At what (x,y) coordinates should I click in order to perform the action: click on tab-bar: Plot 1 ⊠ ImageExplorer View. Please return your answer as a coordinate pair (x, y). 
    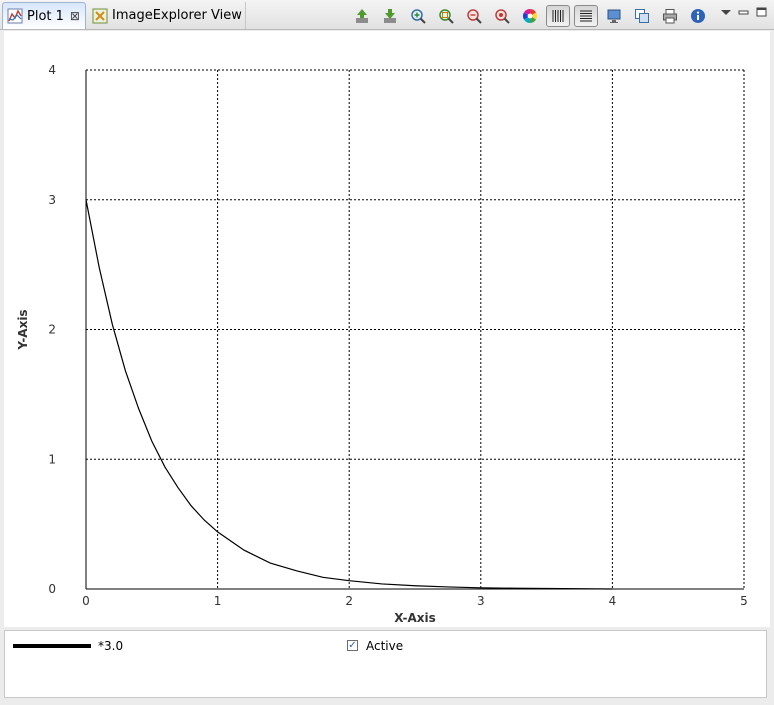
    Looking at the image, I should click on (387, 15).